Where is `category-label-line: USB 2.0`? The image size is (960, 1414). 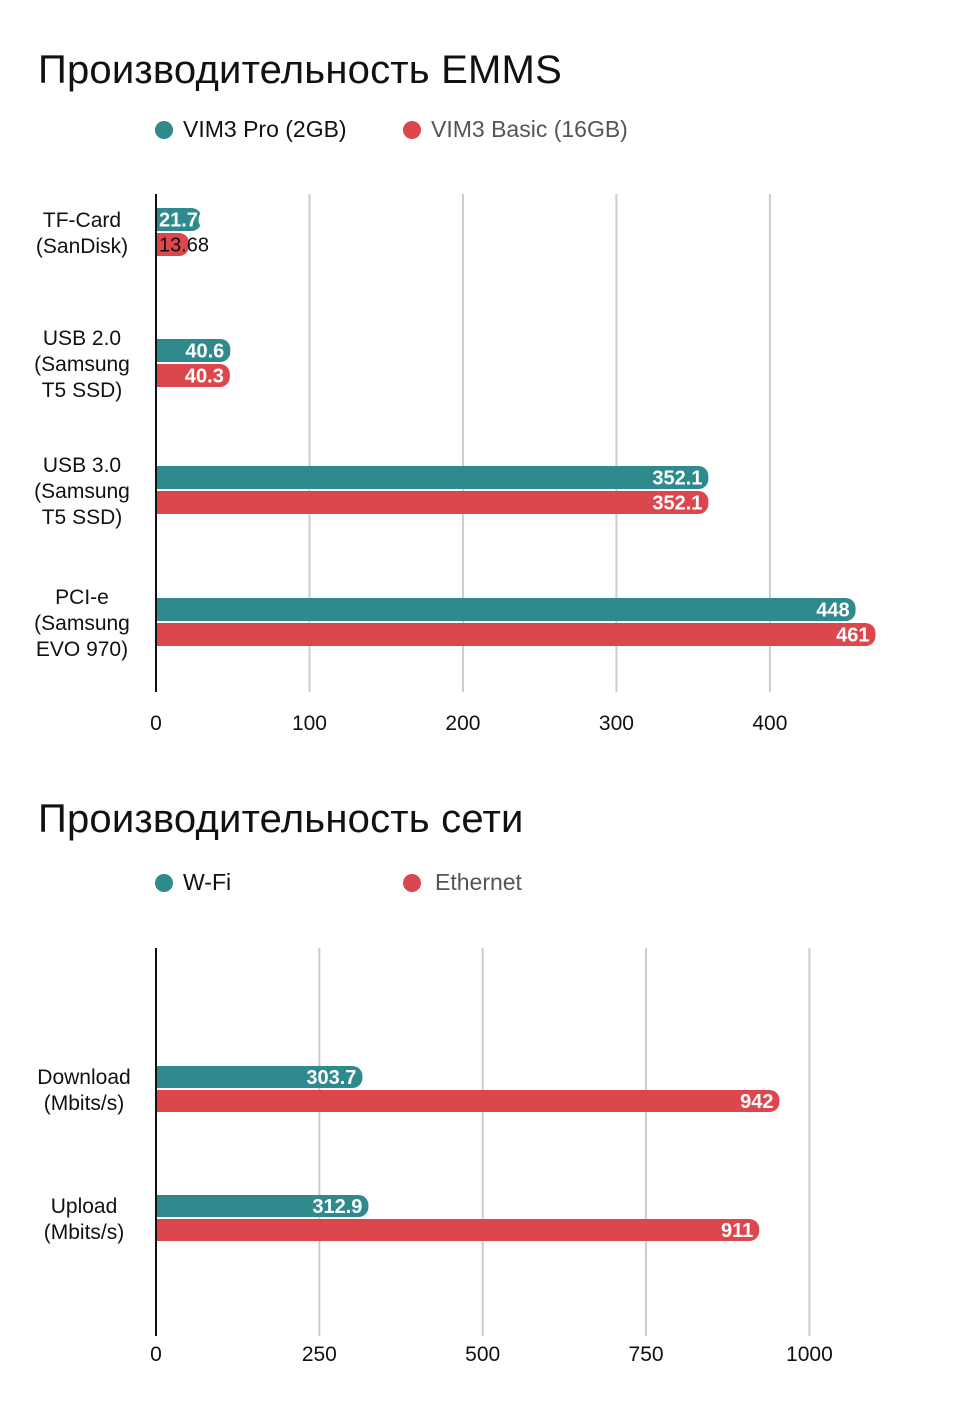 category-label-line: USB 2.0 is located at coordinates (82, 338).